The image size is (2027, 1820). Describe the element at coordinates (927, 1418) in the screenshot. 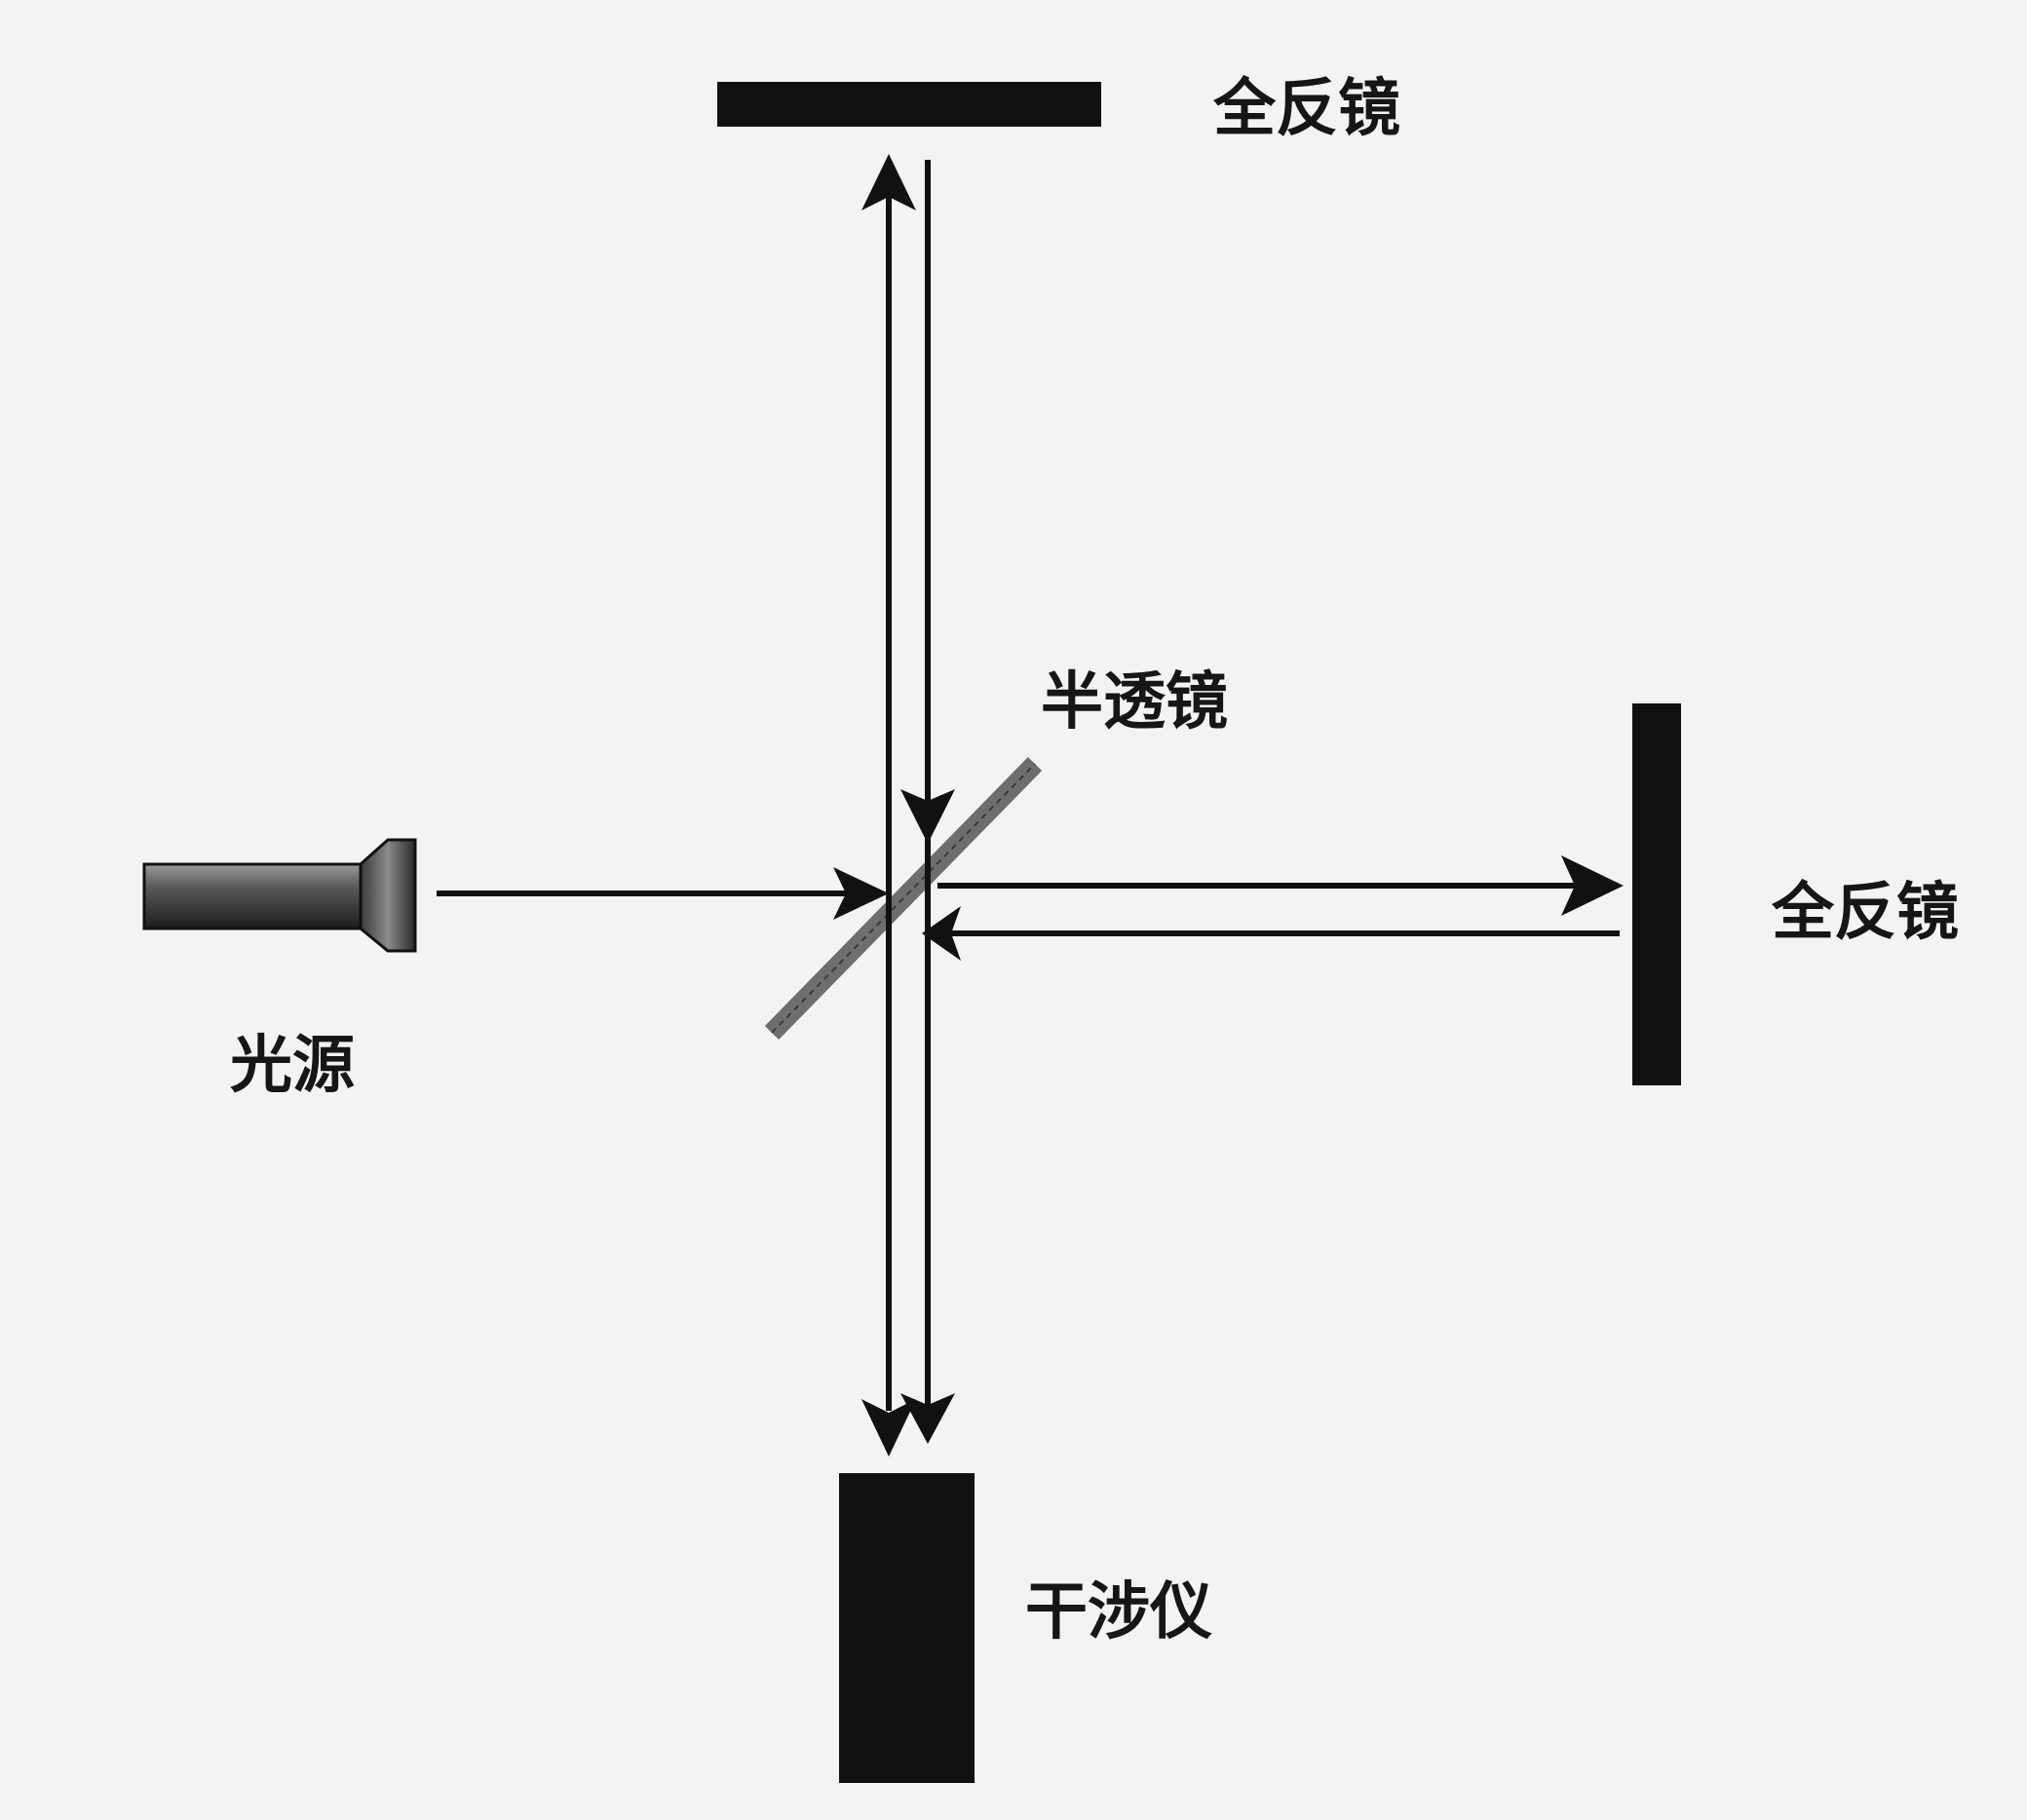

I see `arrow-down-to-detector-right` at that location.